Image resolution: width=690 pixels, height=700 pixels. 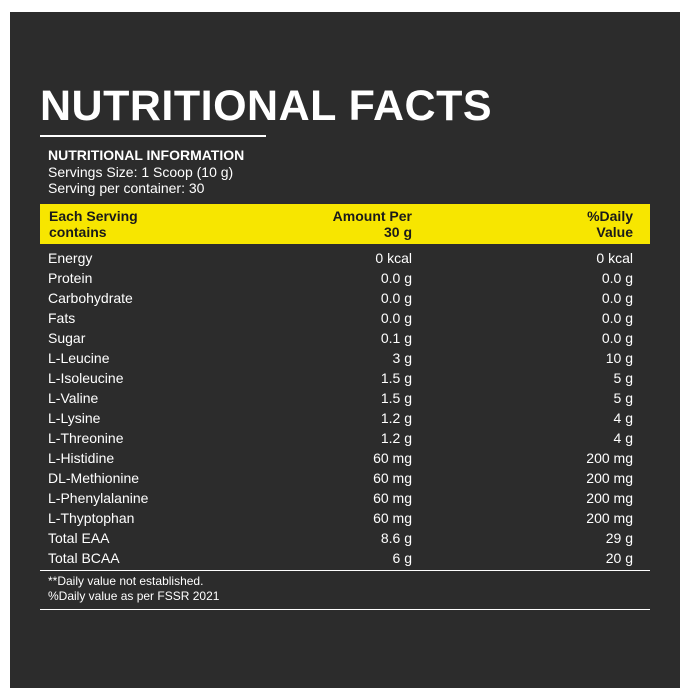 What do you see at coordinates (345, 498) in the screenshot?
I see `table-row: L-Phenylalanine 60 mg 200 mg` at bounding box center [345, 498].